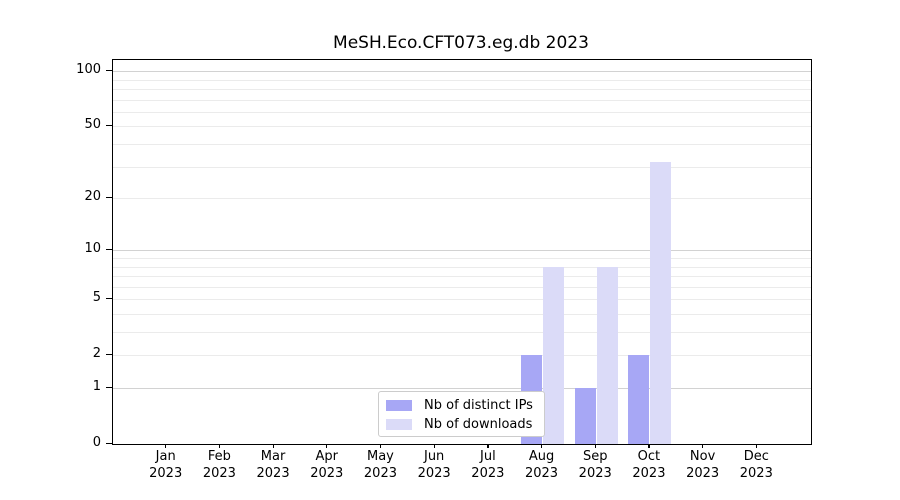 The width and height of the screenshot is (900, 500). Describe the element at coordinates (327, 456) in the screenshot. I see `x-tick-month: Apr` at that location.